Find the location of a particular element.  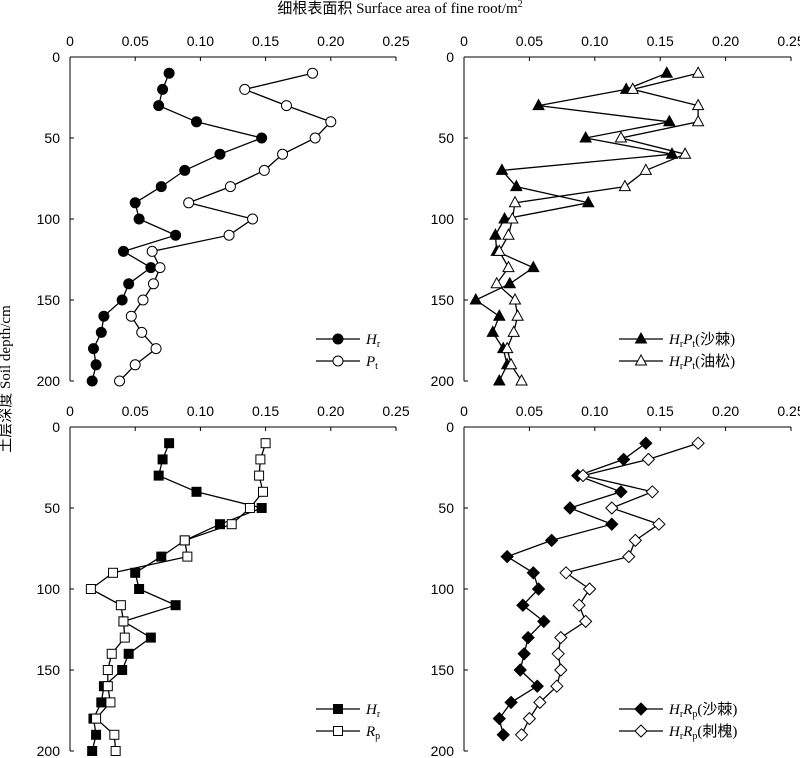

y-tick-label: 50 is located at coordinates (52, 138).